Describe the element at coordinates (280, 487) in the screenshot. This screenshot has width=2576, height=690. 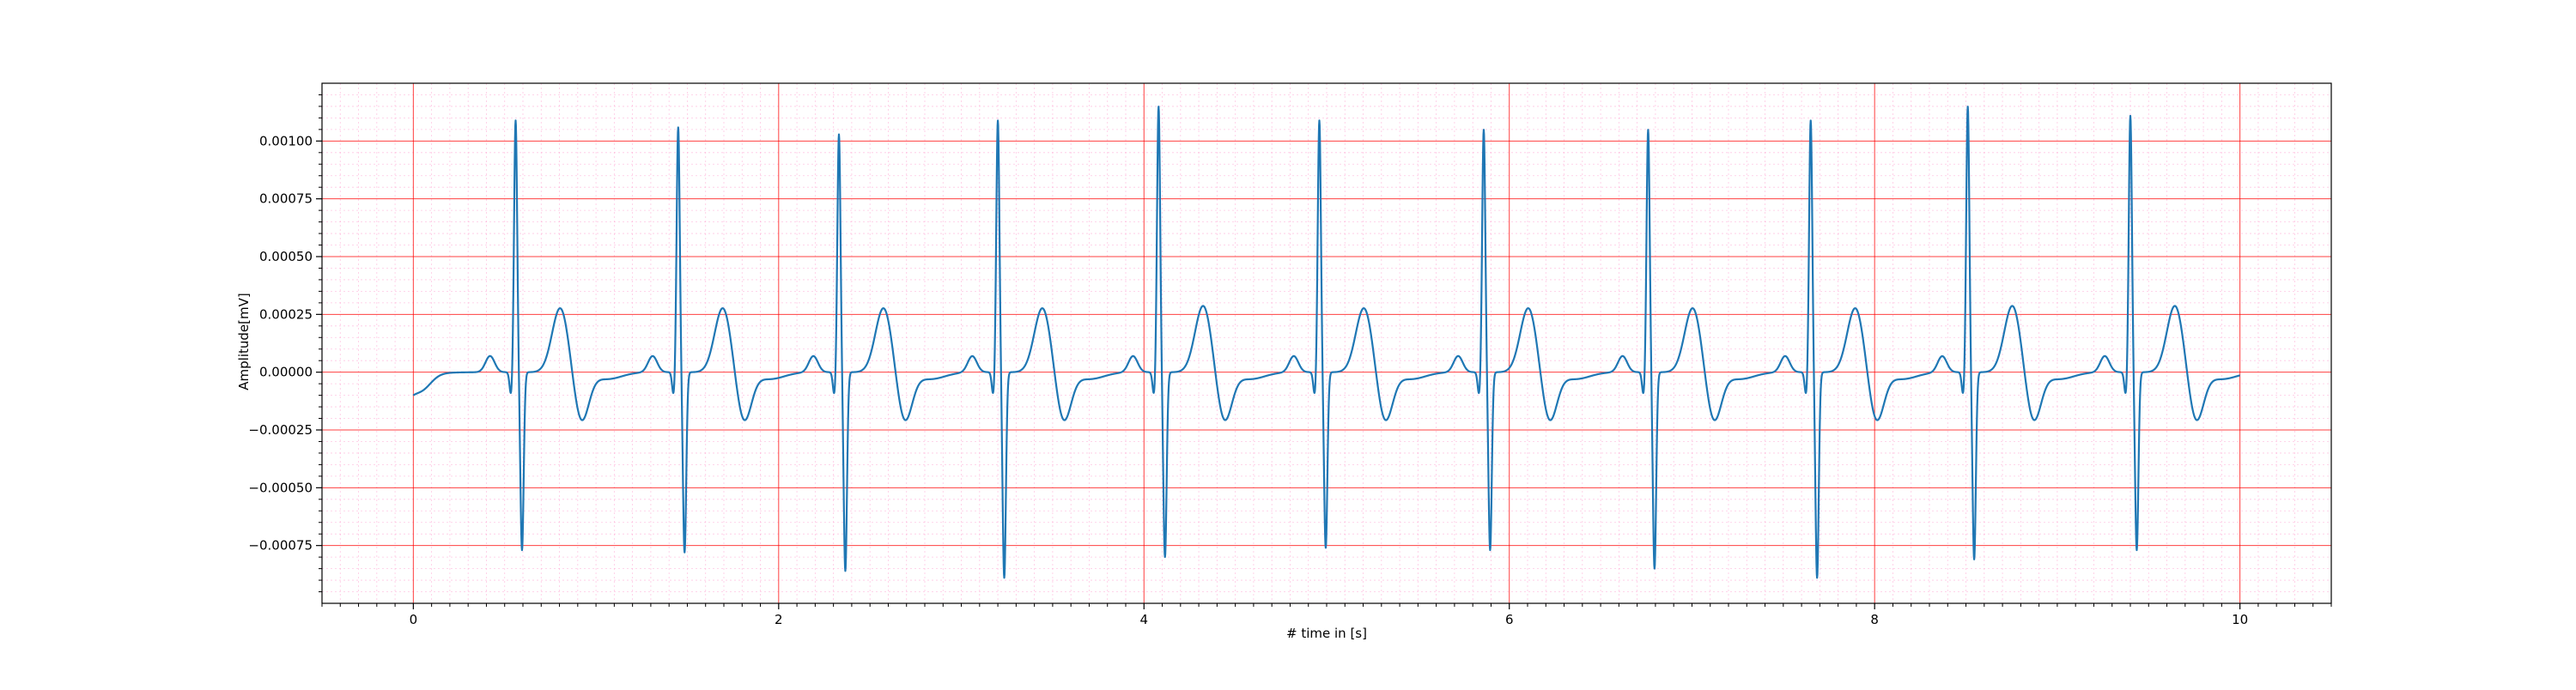
I see `y-tick-label: −0.00050` at that location.